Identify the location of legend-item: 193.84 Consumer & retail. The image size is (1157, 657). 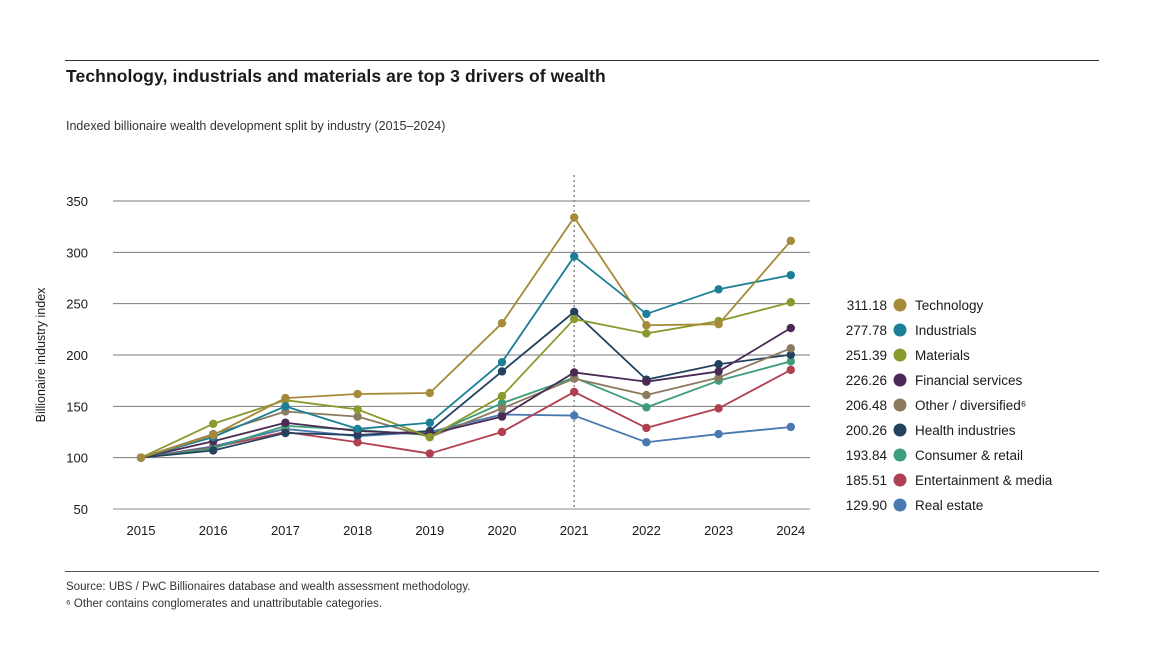
(934, 455).